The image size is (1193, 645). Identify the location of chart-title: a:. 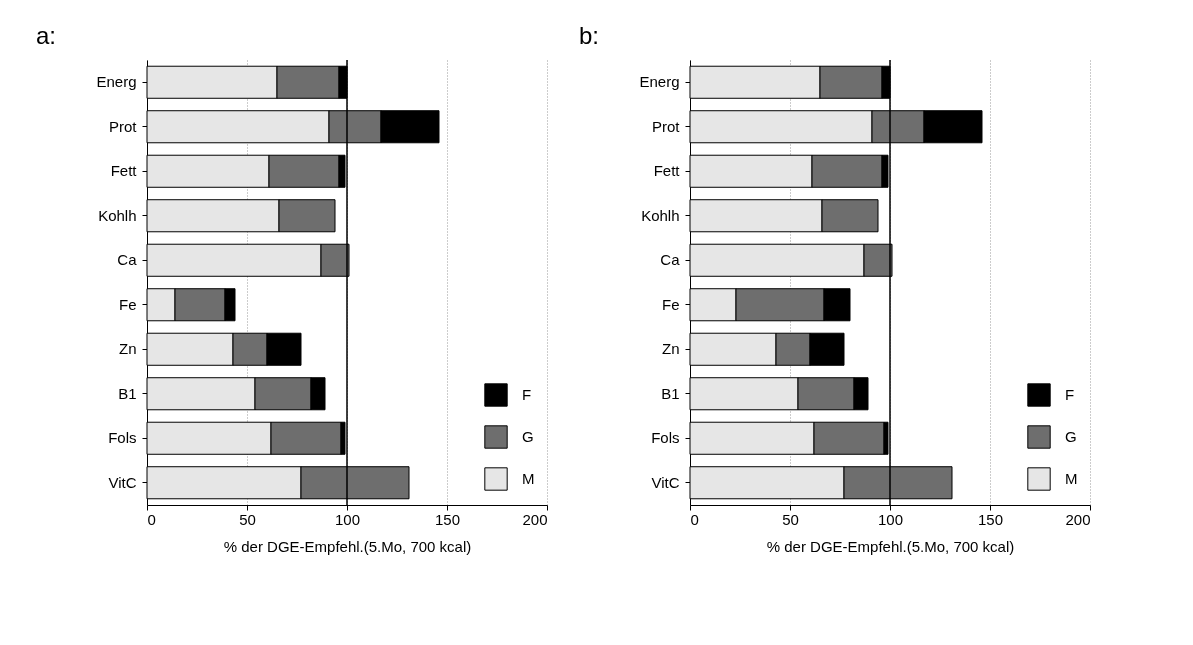
(45, 36).